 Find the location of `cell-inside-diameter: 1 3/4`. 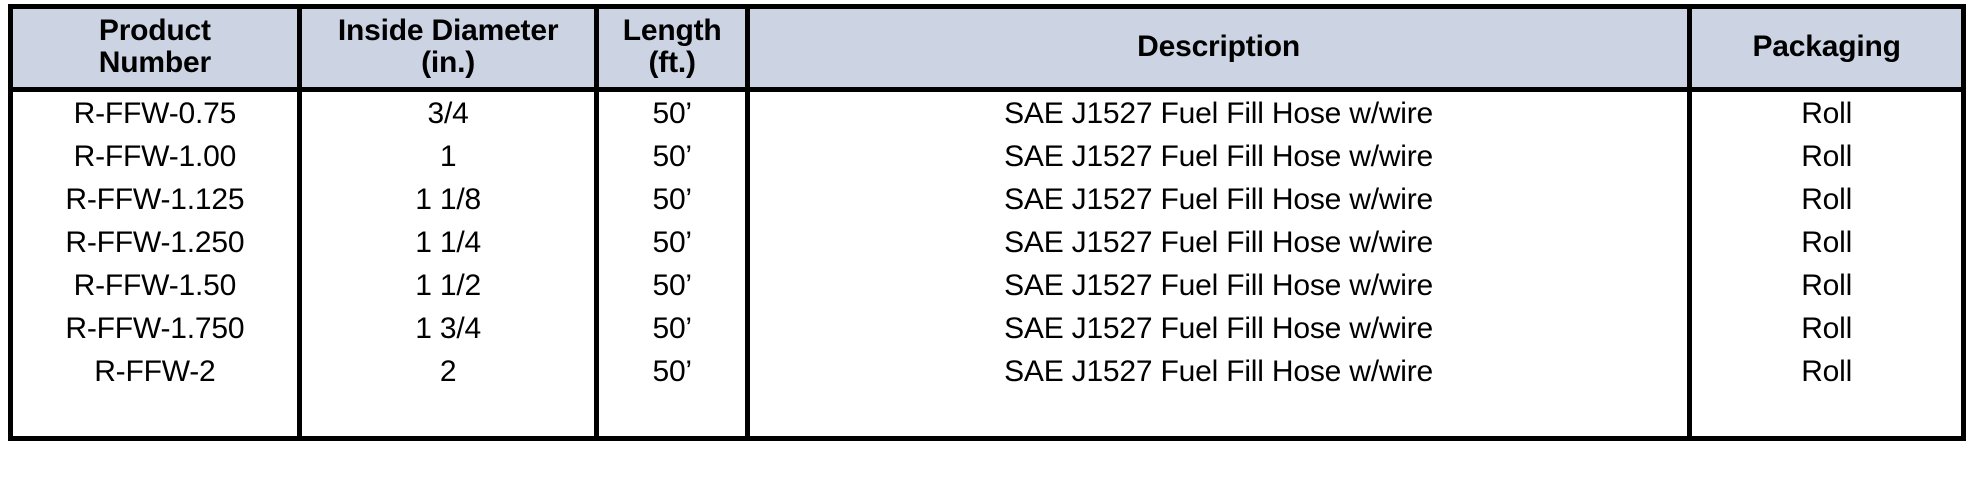

cell-inside-diameter: 1 3/4 is located at coordinates (449, 329).